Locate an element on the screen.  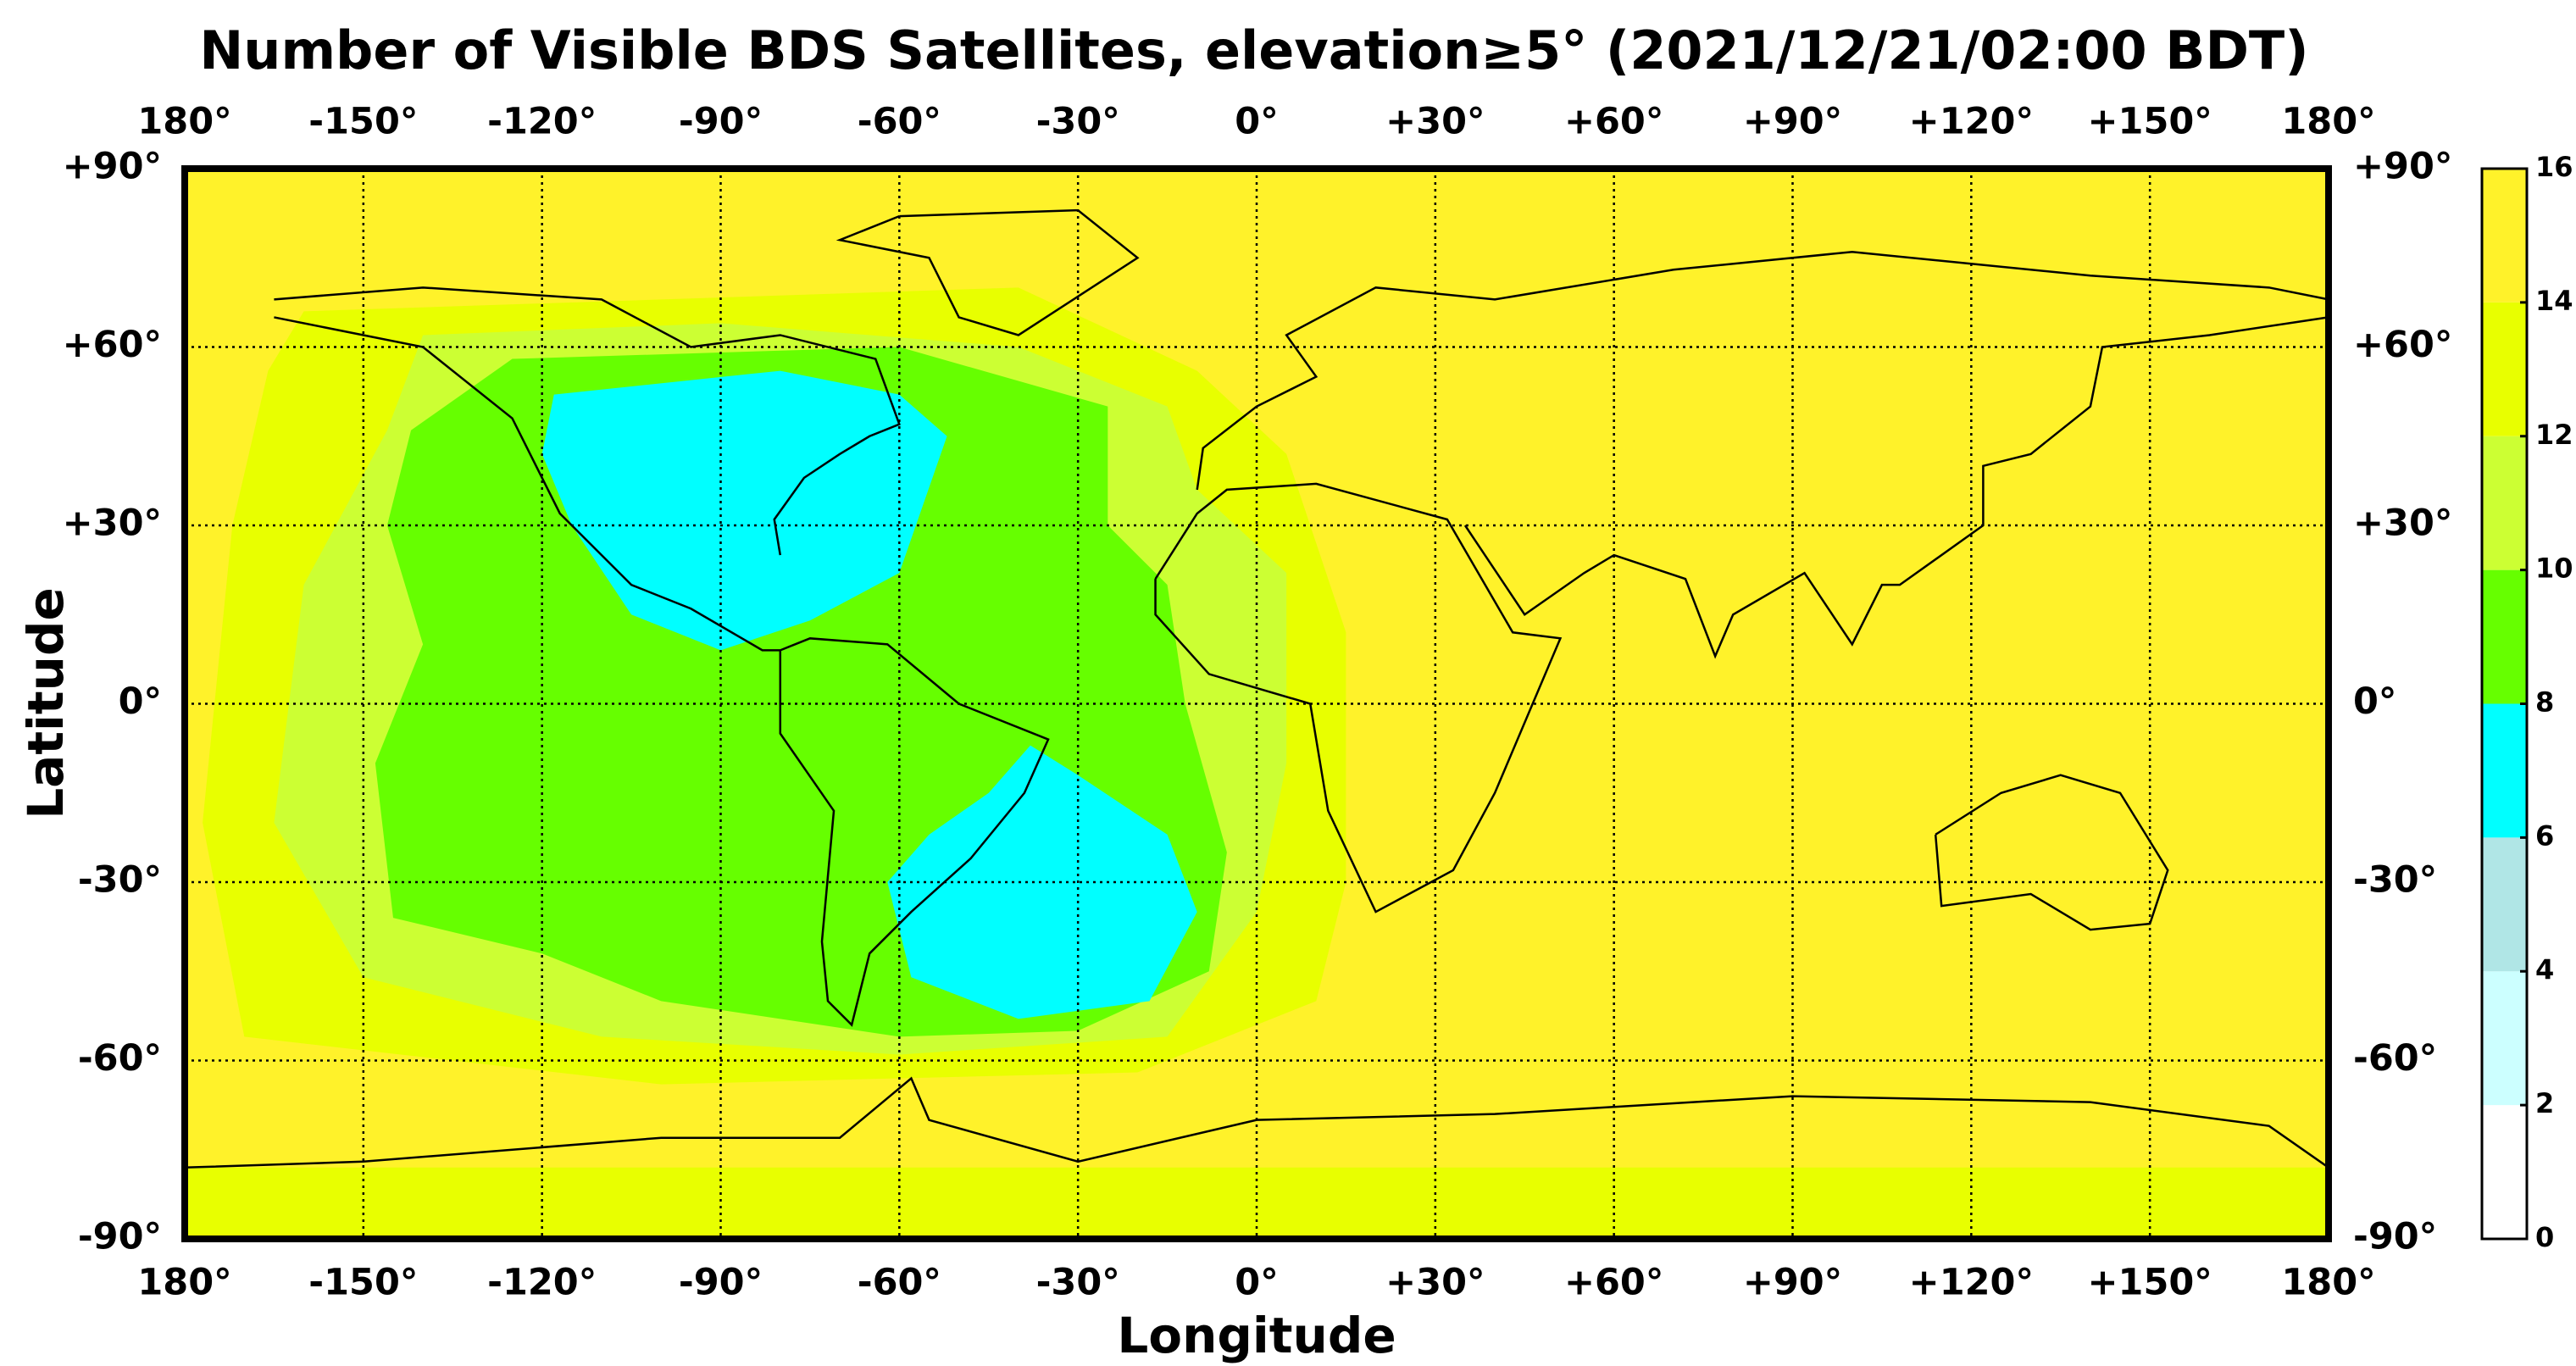
colorbar-tick-label: 2 is located at coordinates (2544, 1103).